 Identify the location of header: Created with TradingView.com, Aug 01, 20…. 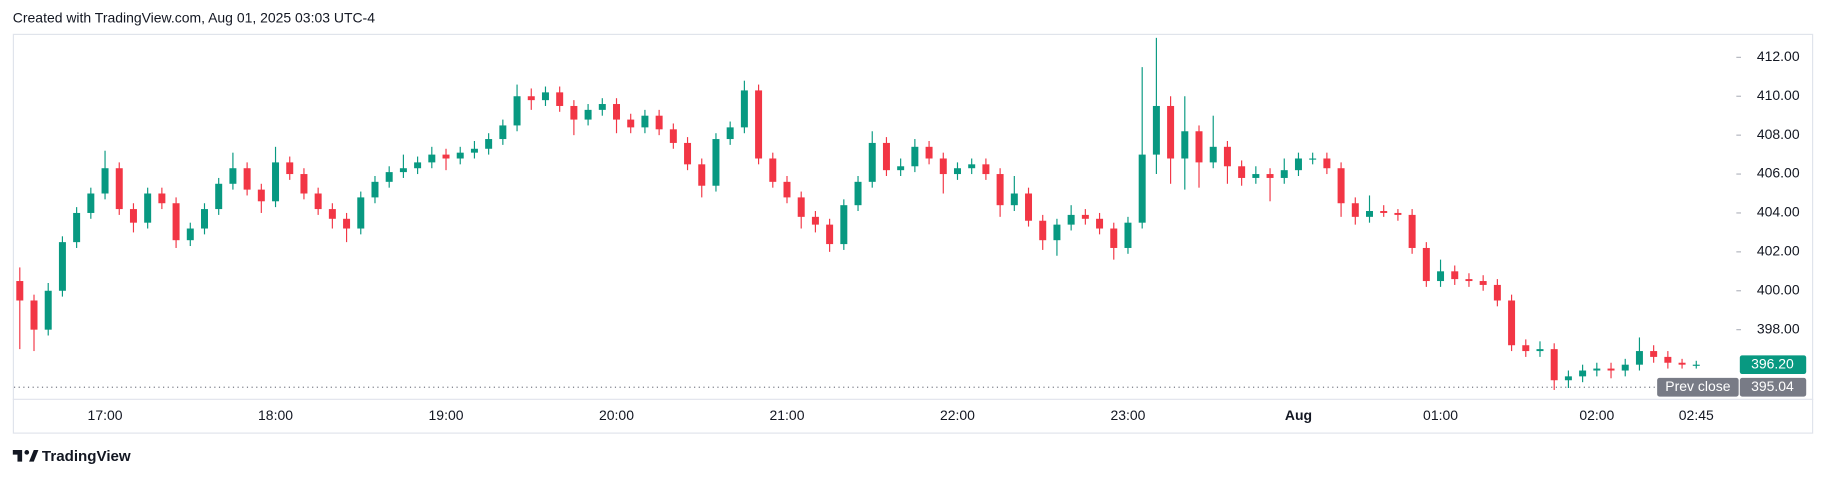
(194, 17).